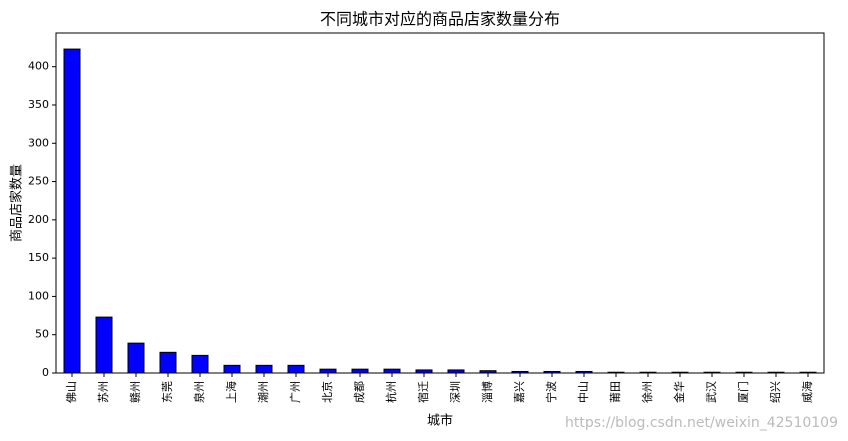 The width and height of the screenshot is (848, 441). Describe the element at coordinates (167, 392) in the screenshot. I see `x-tick-label: 东莞` at that location.